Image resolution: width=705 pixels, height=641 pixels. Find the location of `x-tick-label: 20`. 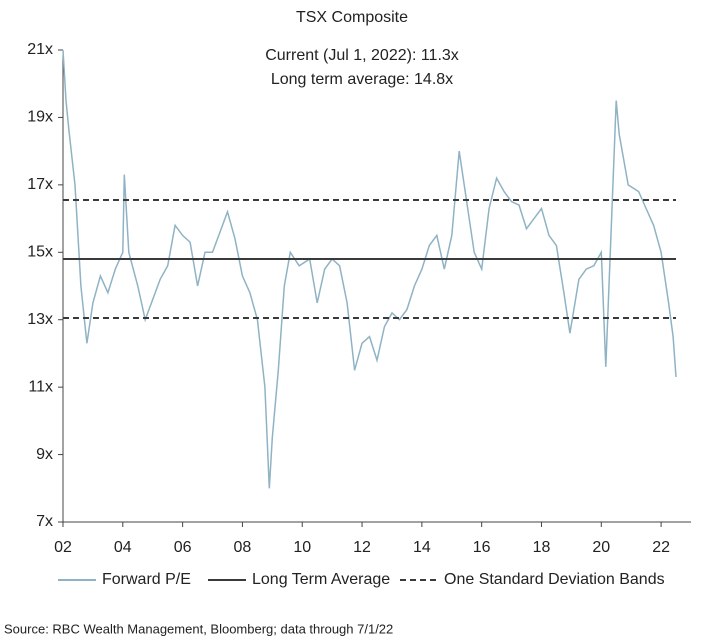

x-tick-label: 20 is located at coordinates (601, 547).